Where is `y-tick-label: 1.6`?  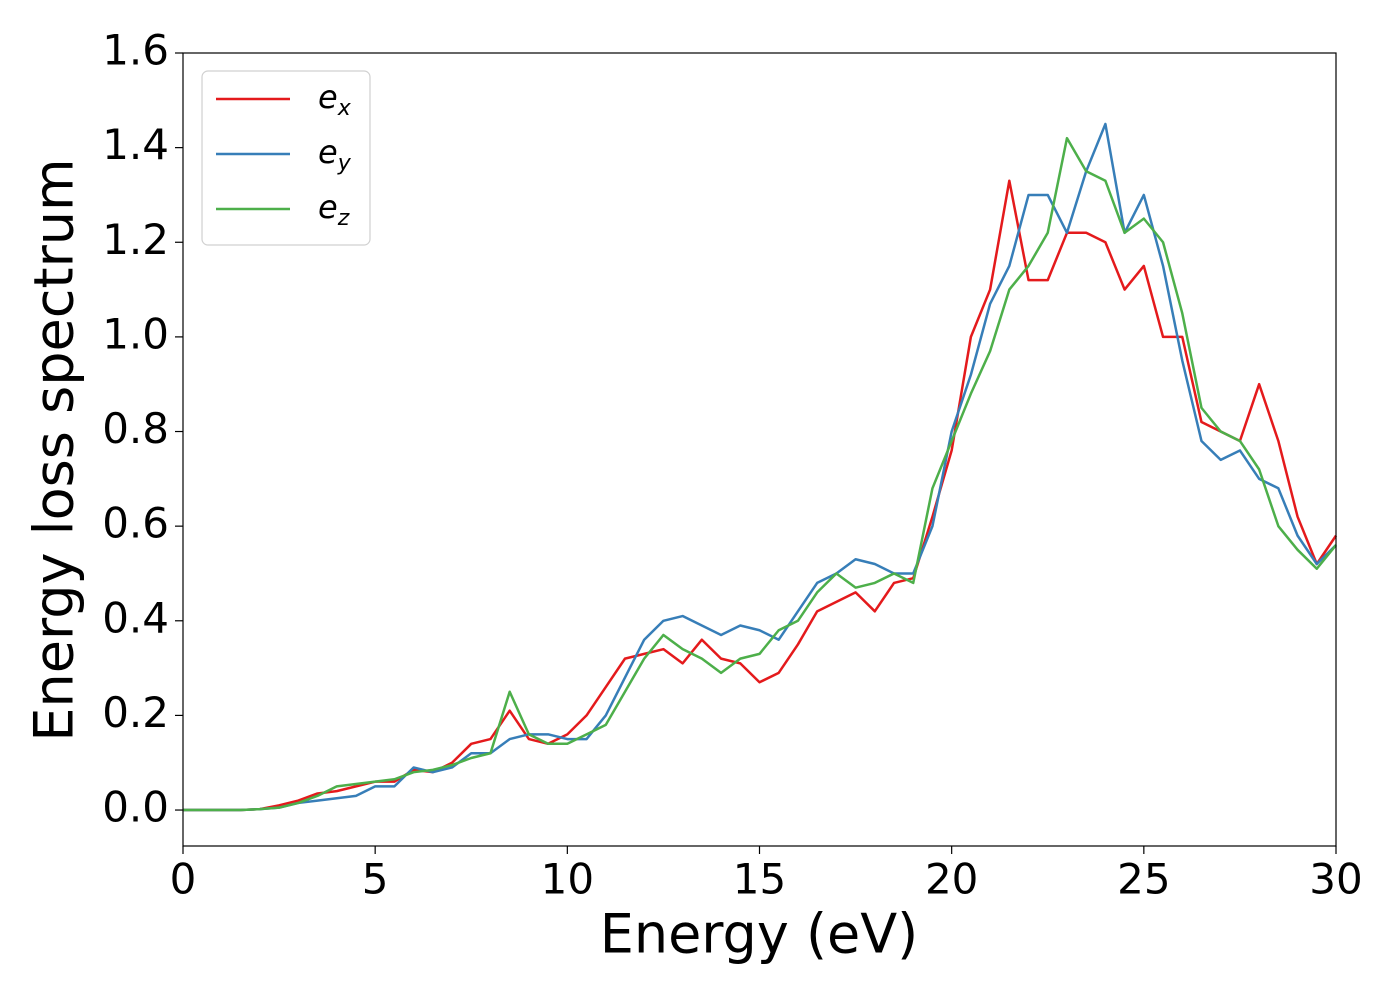
y-tick-label: 1.6 is located at coordinates (135, 50).